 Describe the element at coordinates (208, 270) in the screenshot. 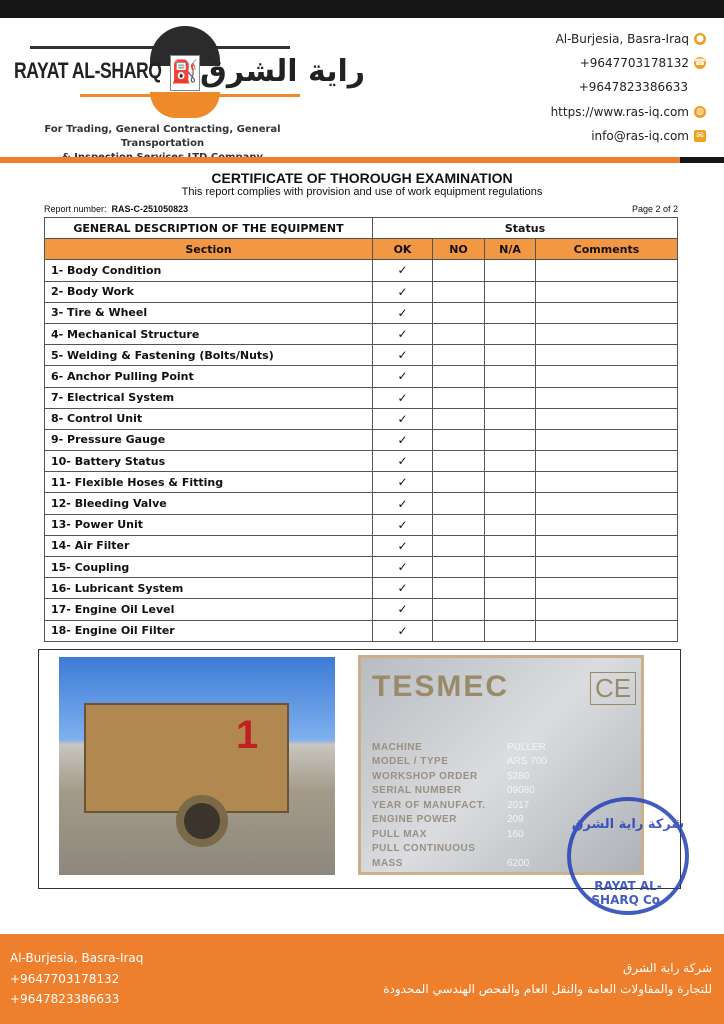

I see `section-name: 1- Body Condition` at that location.